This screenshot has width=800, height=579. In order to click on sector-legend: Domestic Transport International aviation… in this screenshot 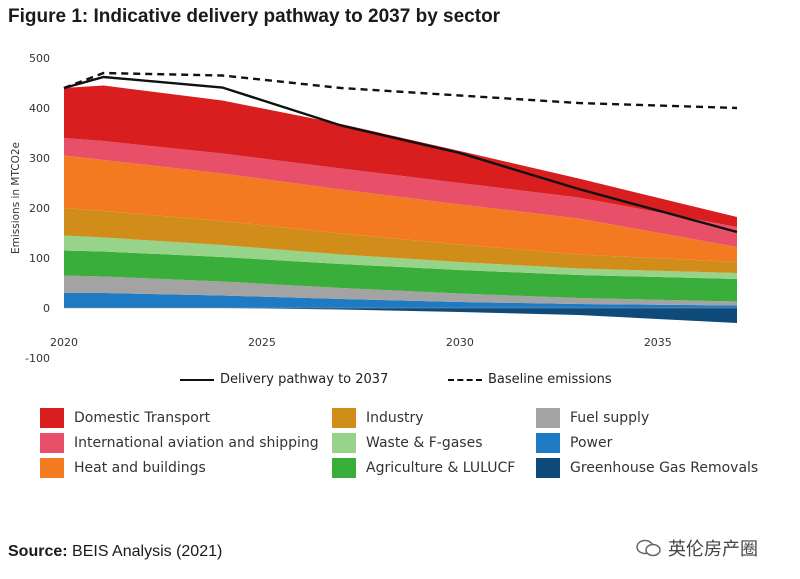, I will do `click(410, 453)`.